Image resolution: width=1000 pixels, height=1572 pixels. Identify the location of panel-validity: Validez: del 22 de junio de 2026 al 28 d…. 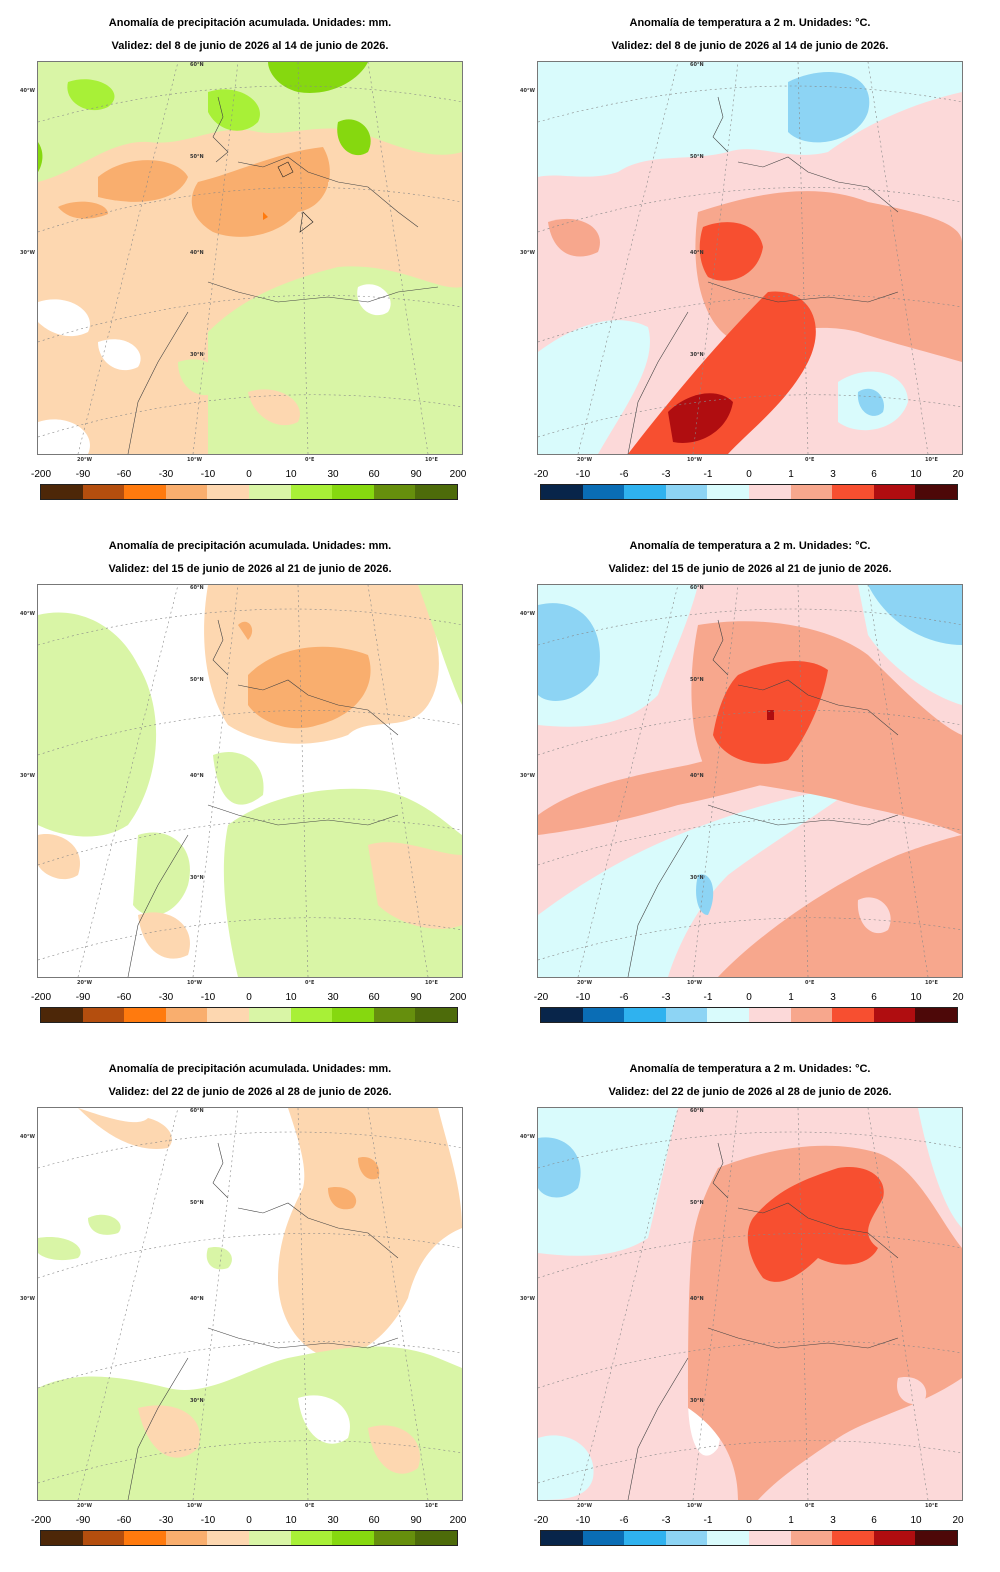
(750, 1092).